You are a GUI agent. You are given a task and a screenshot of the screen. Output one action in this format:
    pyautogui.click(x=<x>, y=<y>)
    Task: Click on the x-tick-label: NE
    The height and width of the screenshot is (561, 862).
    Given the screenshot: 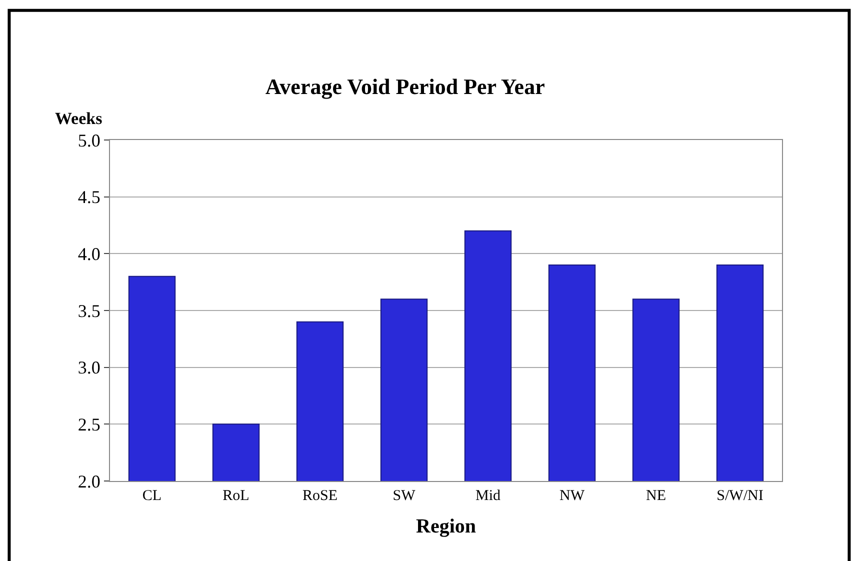 What is the action you would take?
    pyautogui.click(x=656, y=496)
    